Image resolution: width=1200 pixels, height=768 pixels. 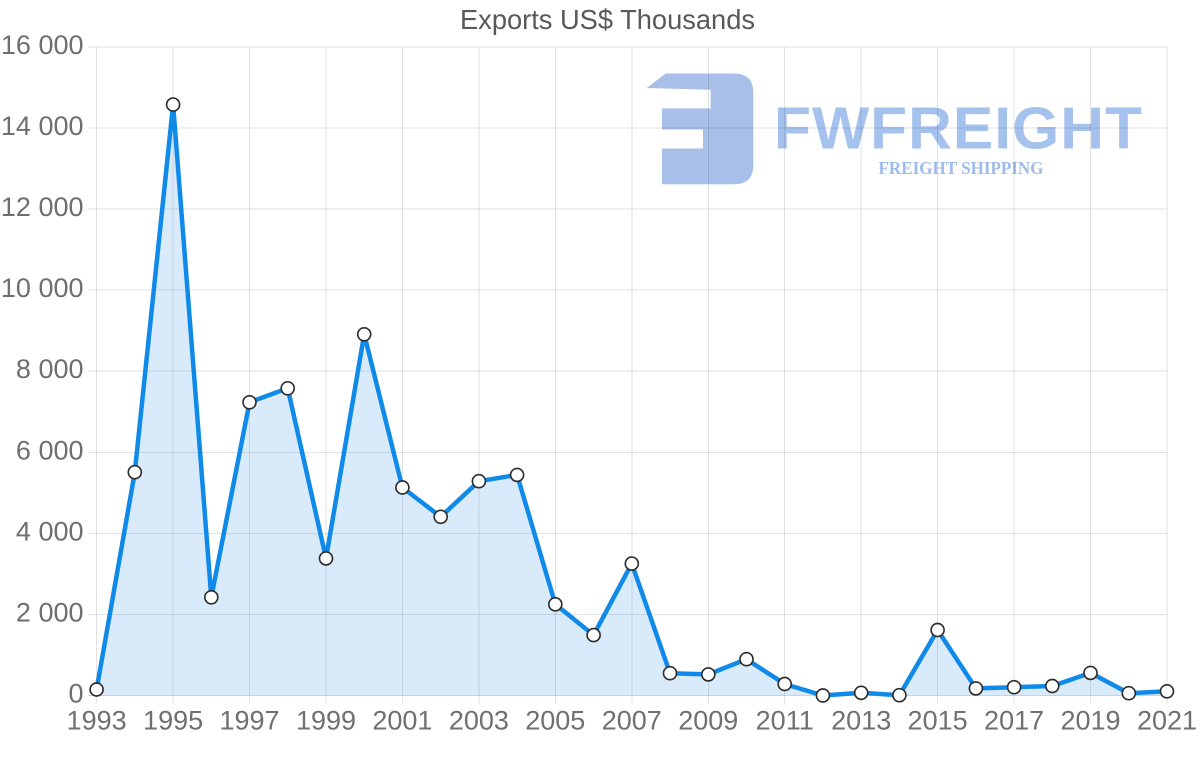 I want to click on svg-text: 2015, so click(x=938, y=721).